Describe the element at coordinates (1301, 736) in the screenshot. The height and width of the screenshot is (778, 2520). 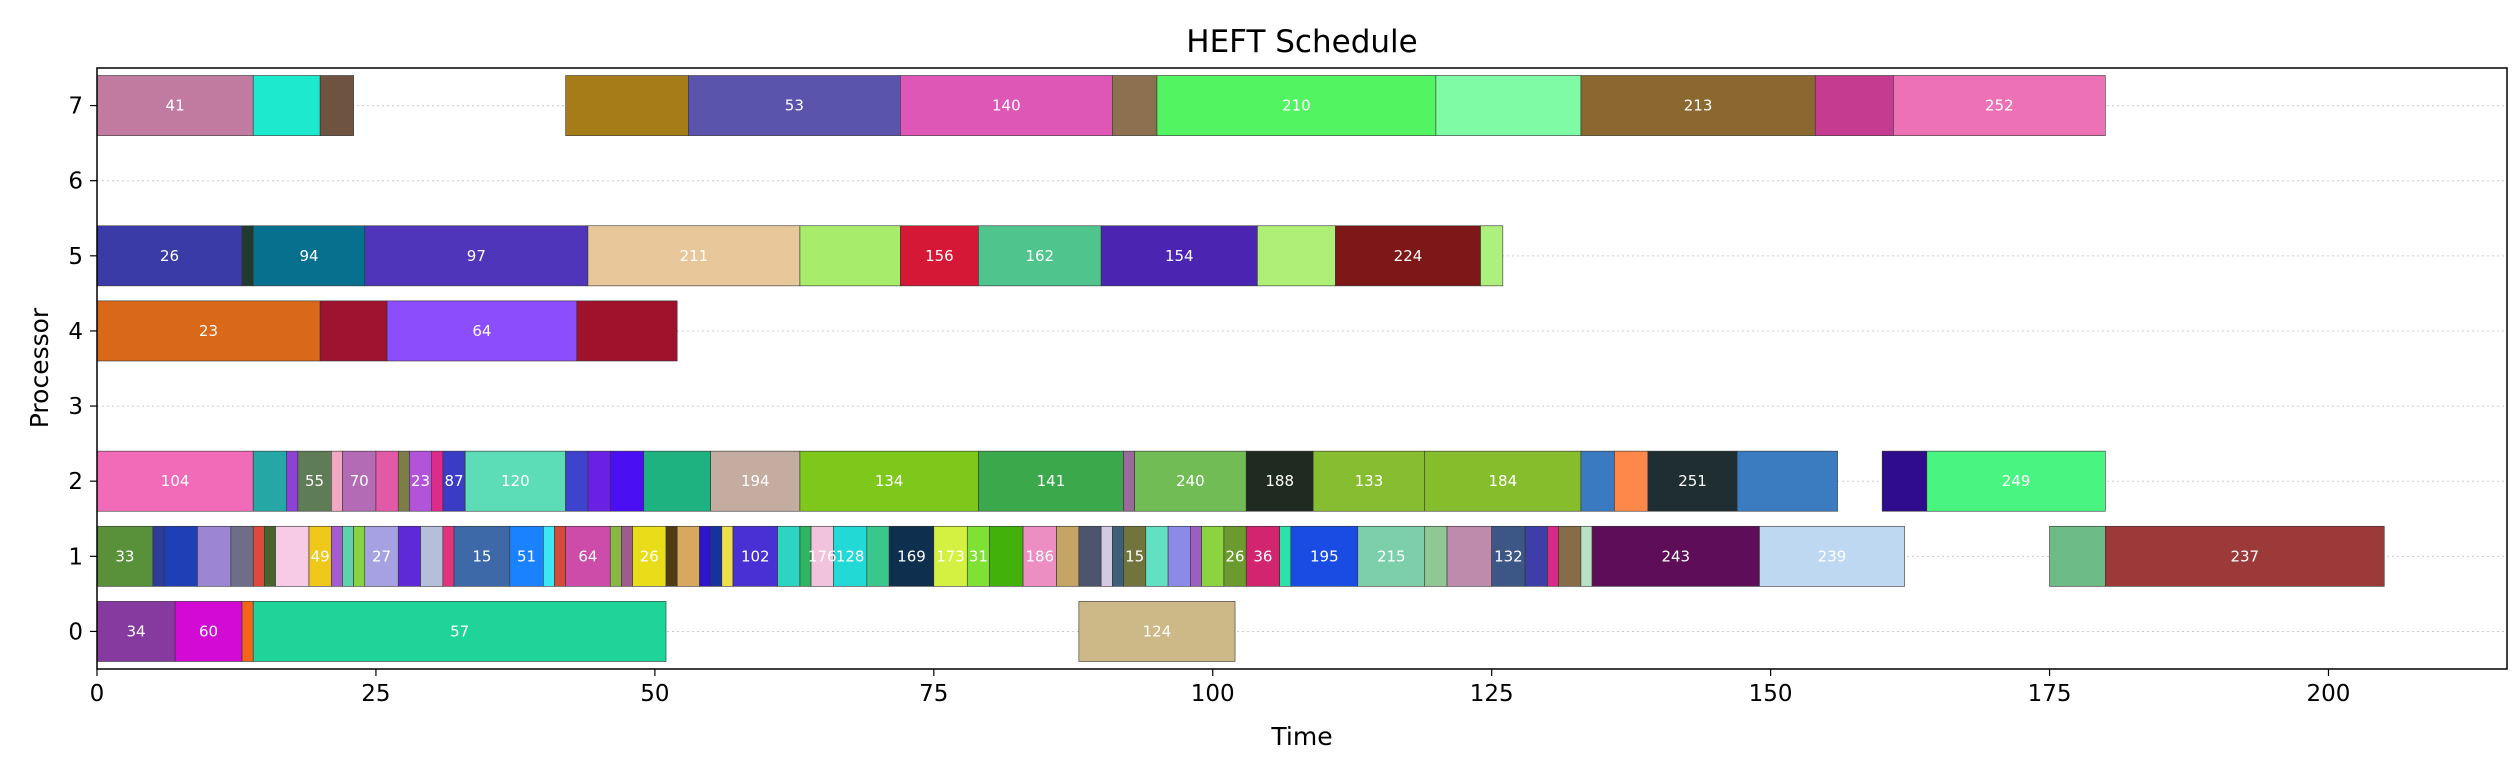
I see `x-axis-label: Time` at that location.